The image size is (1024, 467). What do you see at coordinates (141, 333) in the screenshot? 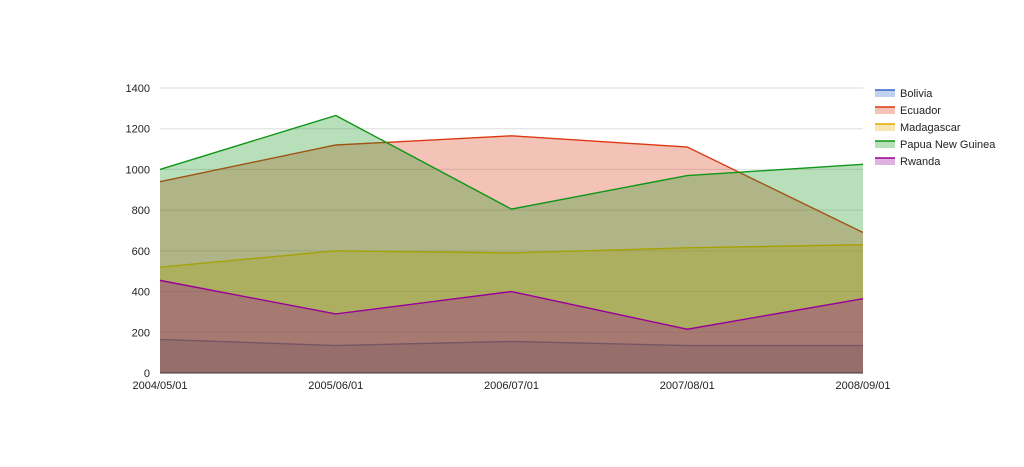
I see `y-tick-label: 200` at bounding box center [141, 333].